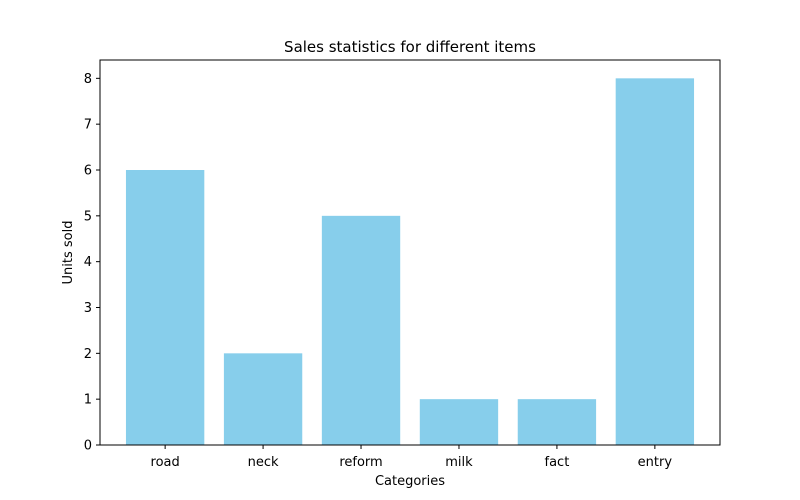  I want to click on y-tick-label-6: 6, so click(88, 171).